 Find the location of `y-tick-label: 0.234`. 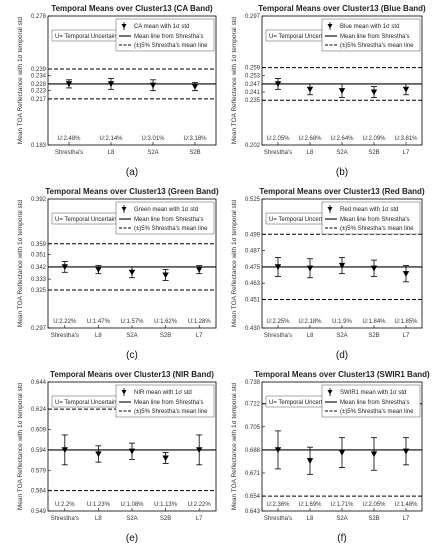

y-tick-label: 0.234 is located at coordinates (39, 77).